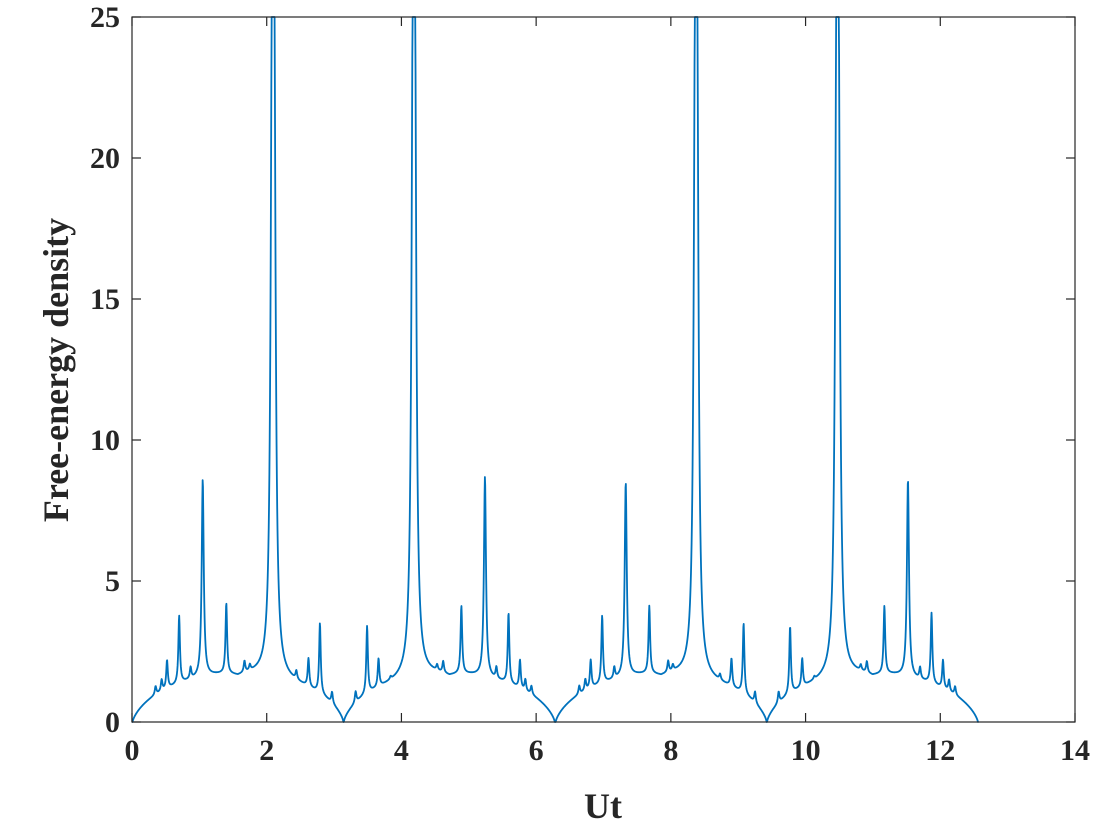 The width and height of the screenshot is (1107, 830). I want to click on x-tick-label: 4, so click(401, 750).